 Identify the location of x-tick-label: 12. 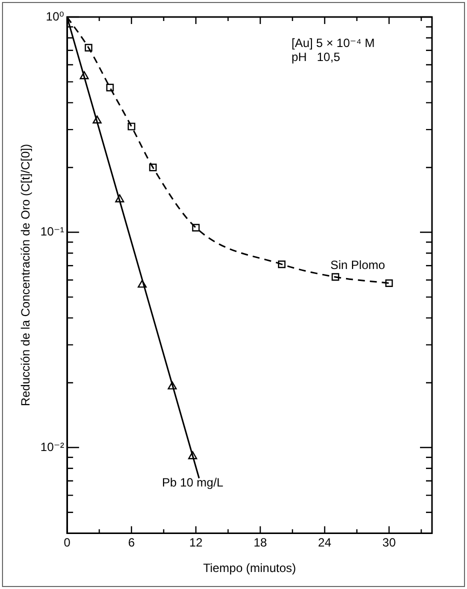
(196, 543).